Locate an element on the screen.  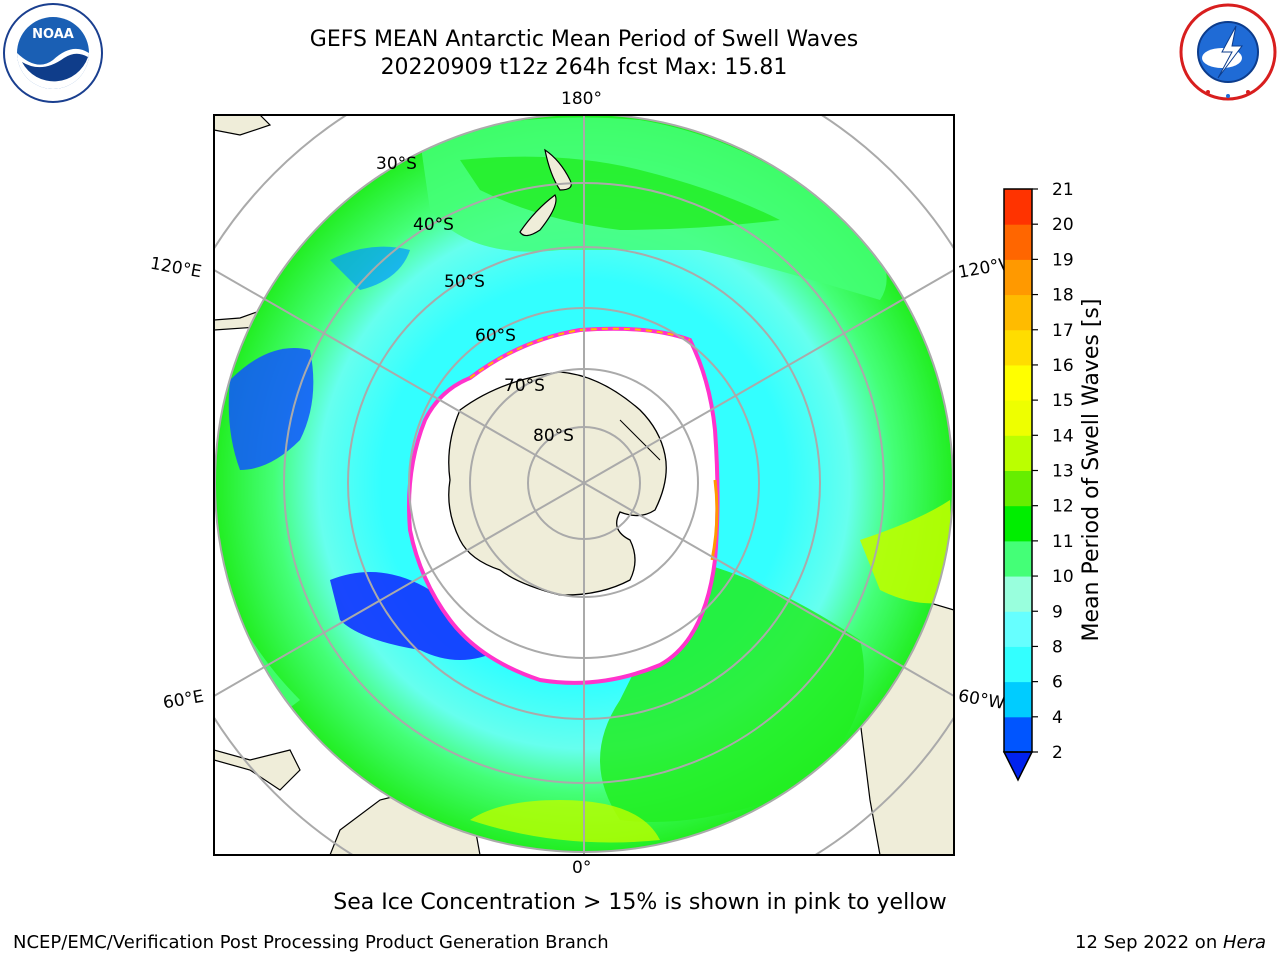
lat-label-40s: 40°S is located at coordinates (433, 225).